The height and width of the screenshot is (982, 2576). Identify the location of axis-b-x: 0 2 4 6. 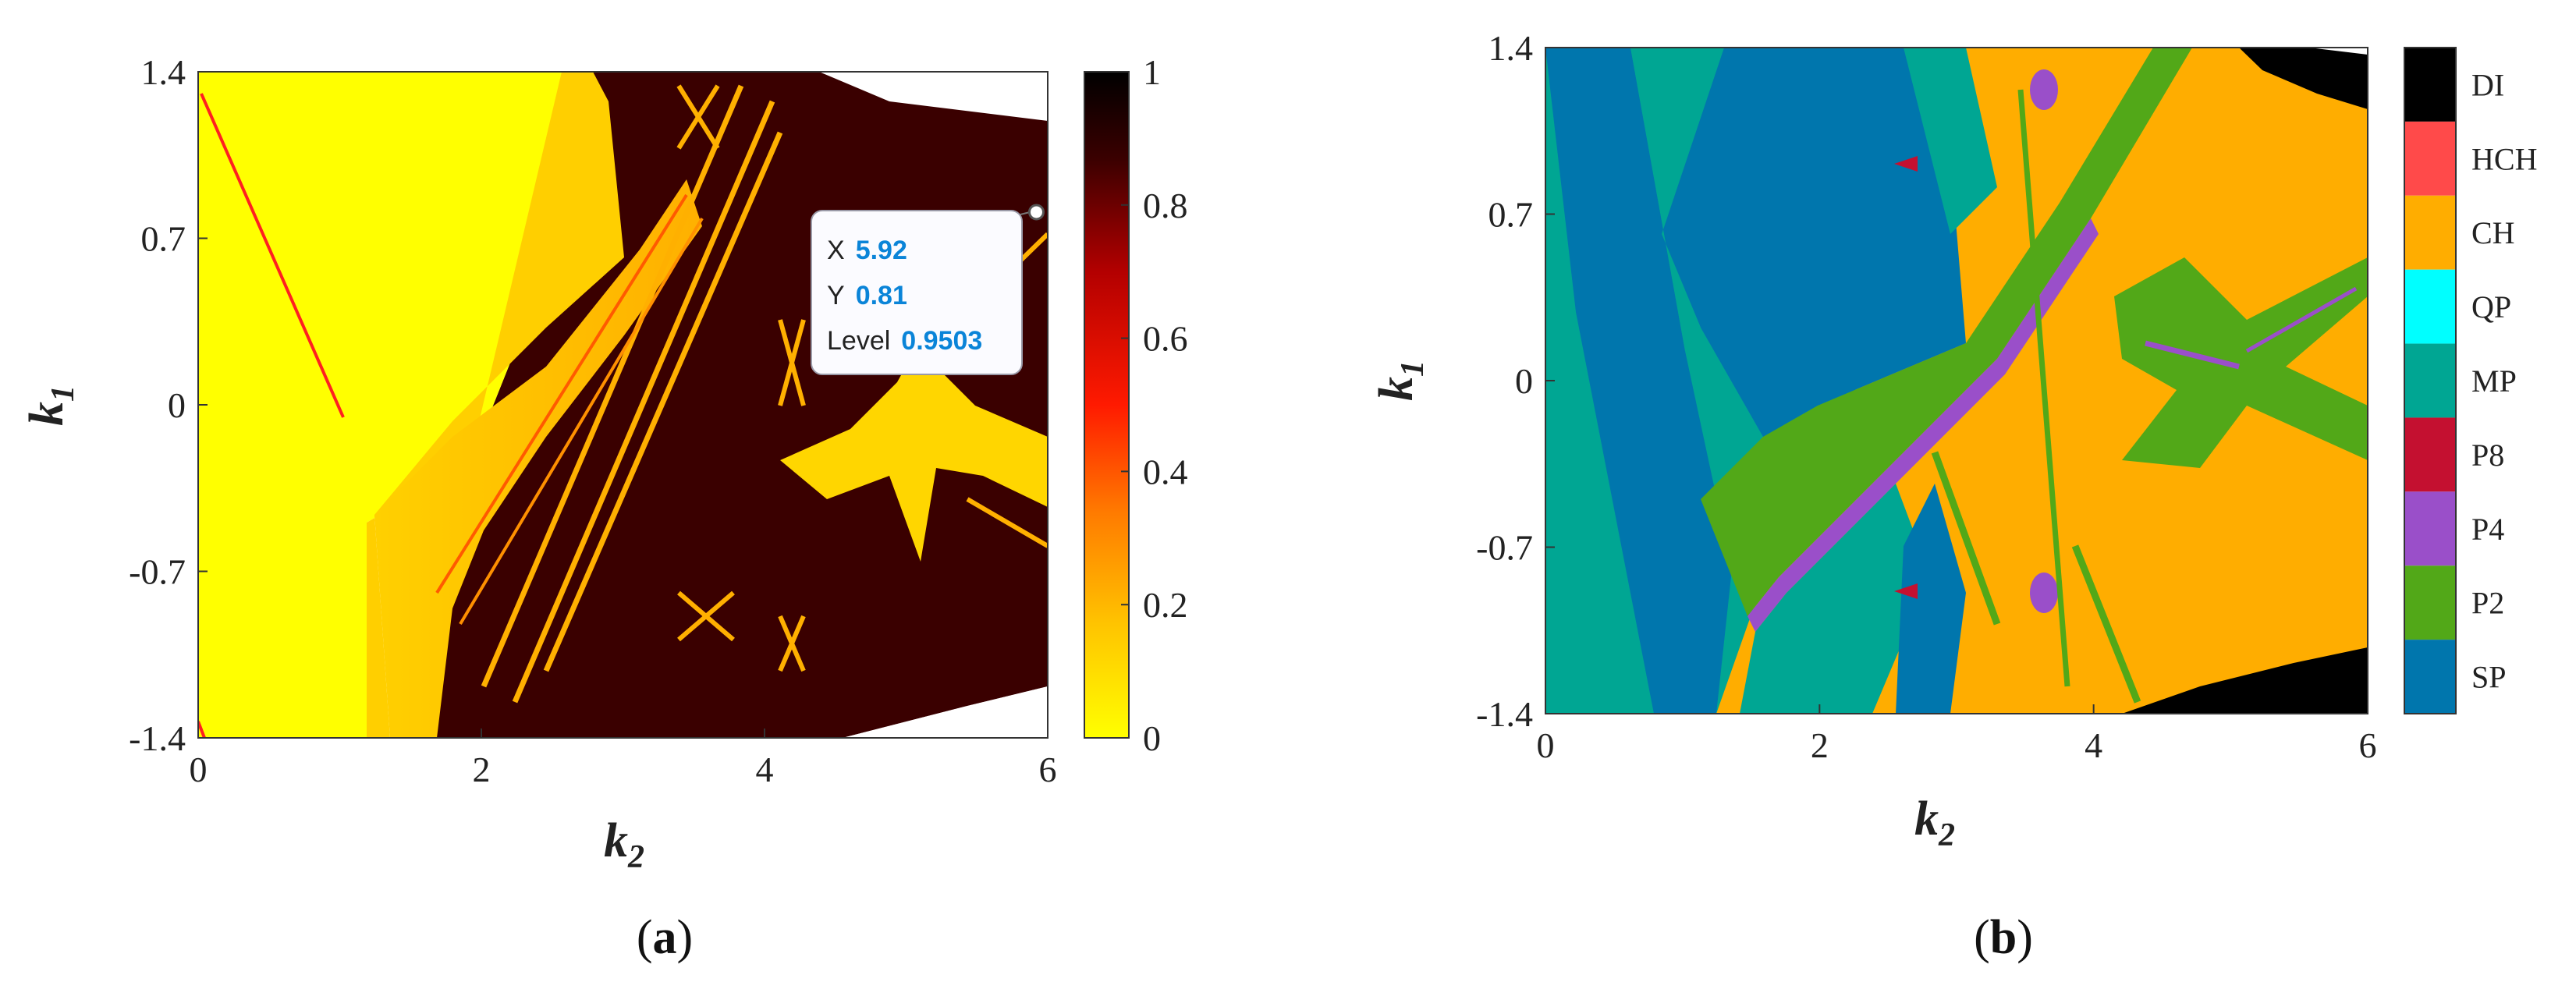
(1957, 734).